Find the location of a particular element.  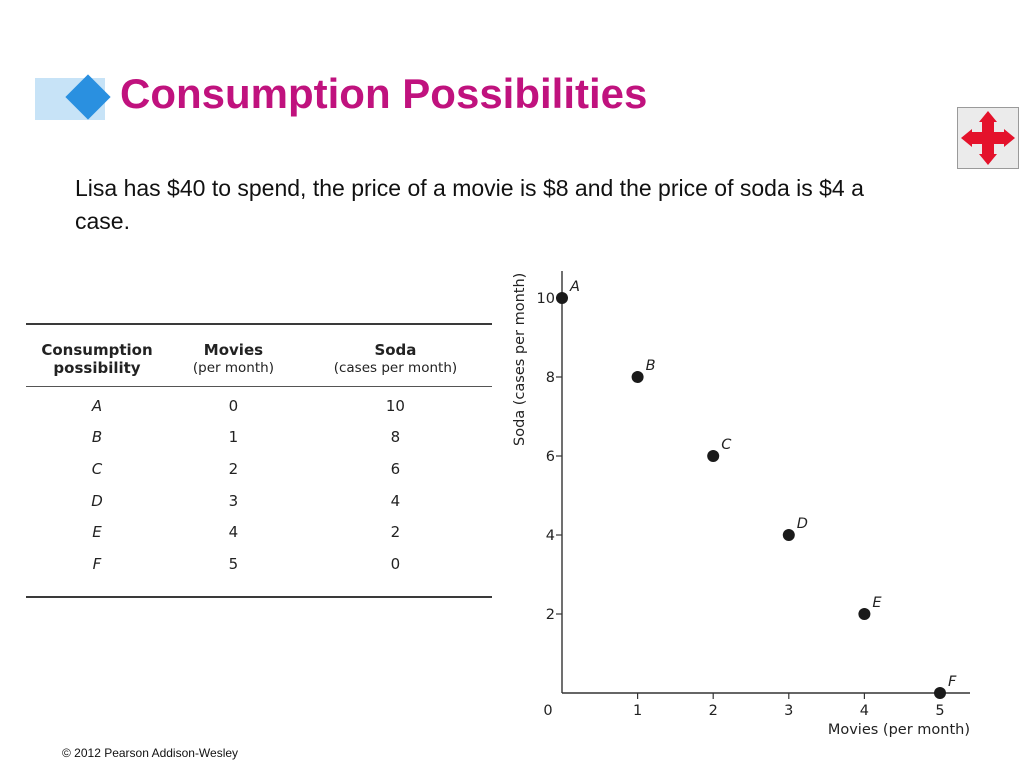

row-label: B is located at coordinates (97, 437).